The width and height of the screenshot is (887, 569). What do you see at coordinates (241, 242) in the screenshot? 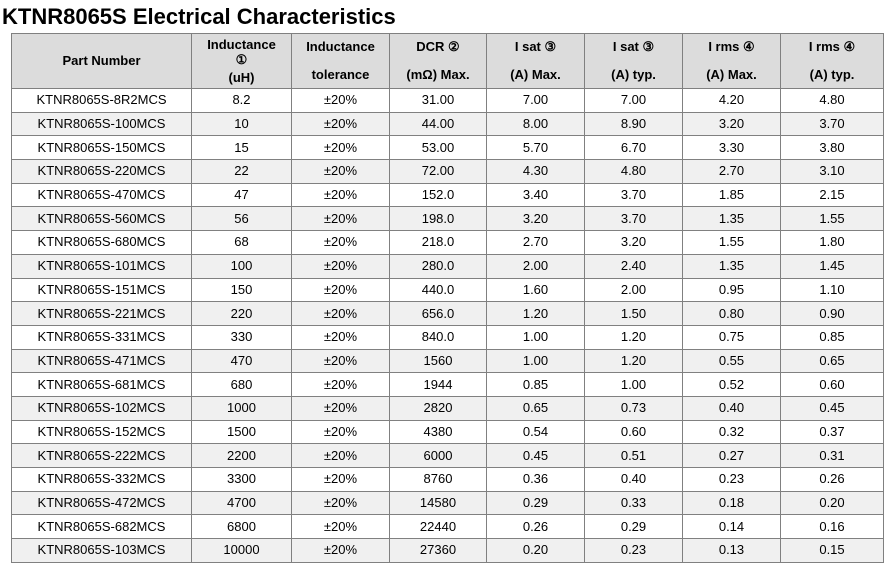
I see `inductance-cell: 68` at bounding box center [241, 242].